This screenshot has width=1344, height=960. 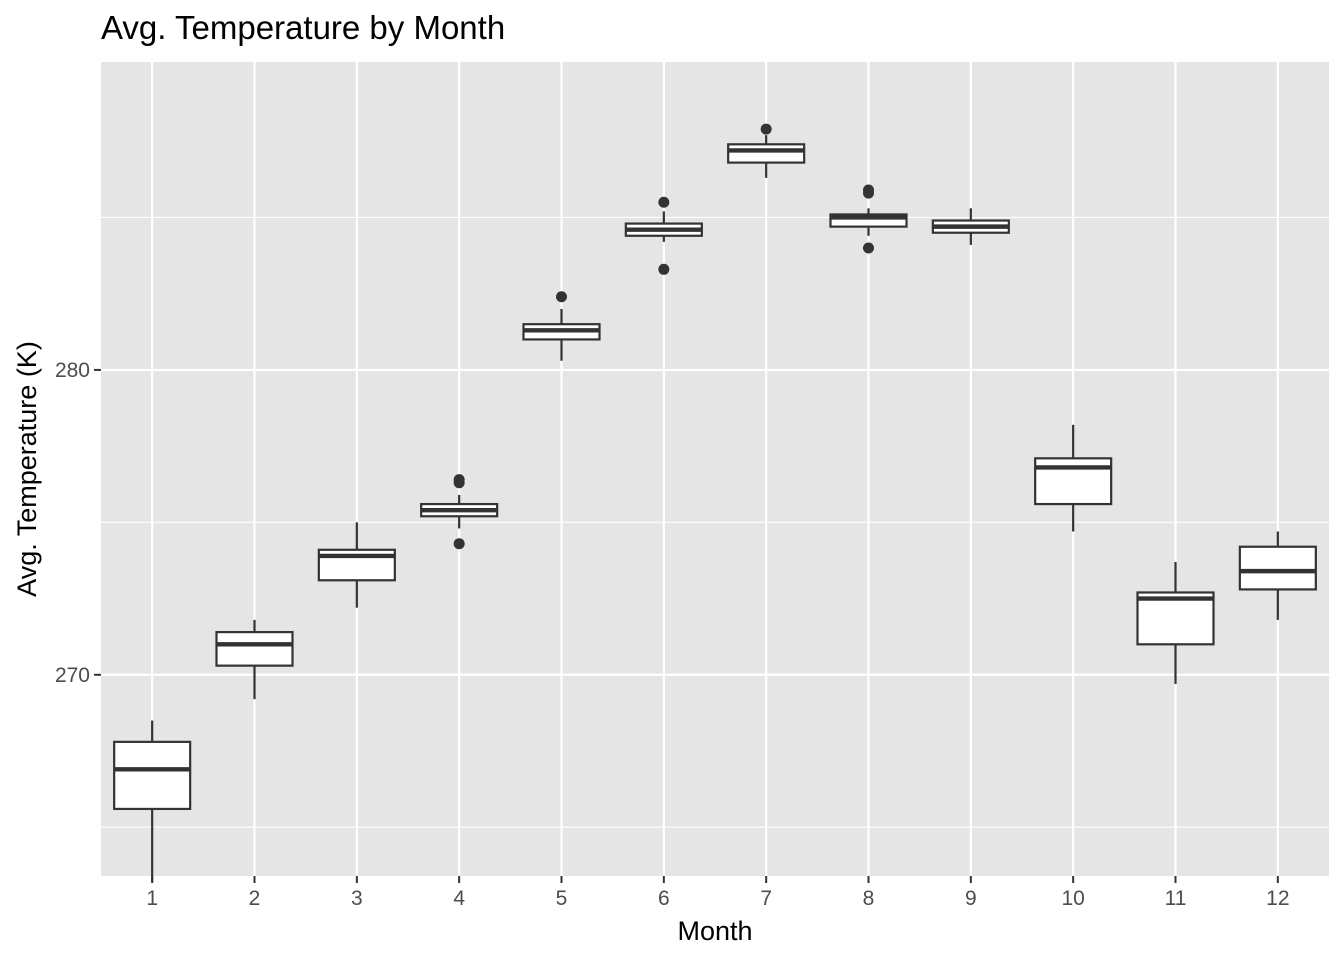 I want to click on x-tick-label: 6, so click(x=664, y=898).